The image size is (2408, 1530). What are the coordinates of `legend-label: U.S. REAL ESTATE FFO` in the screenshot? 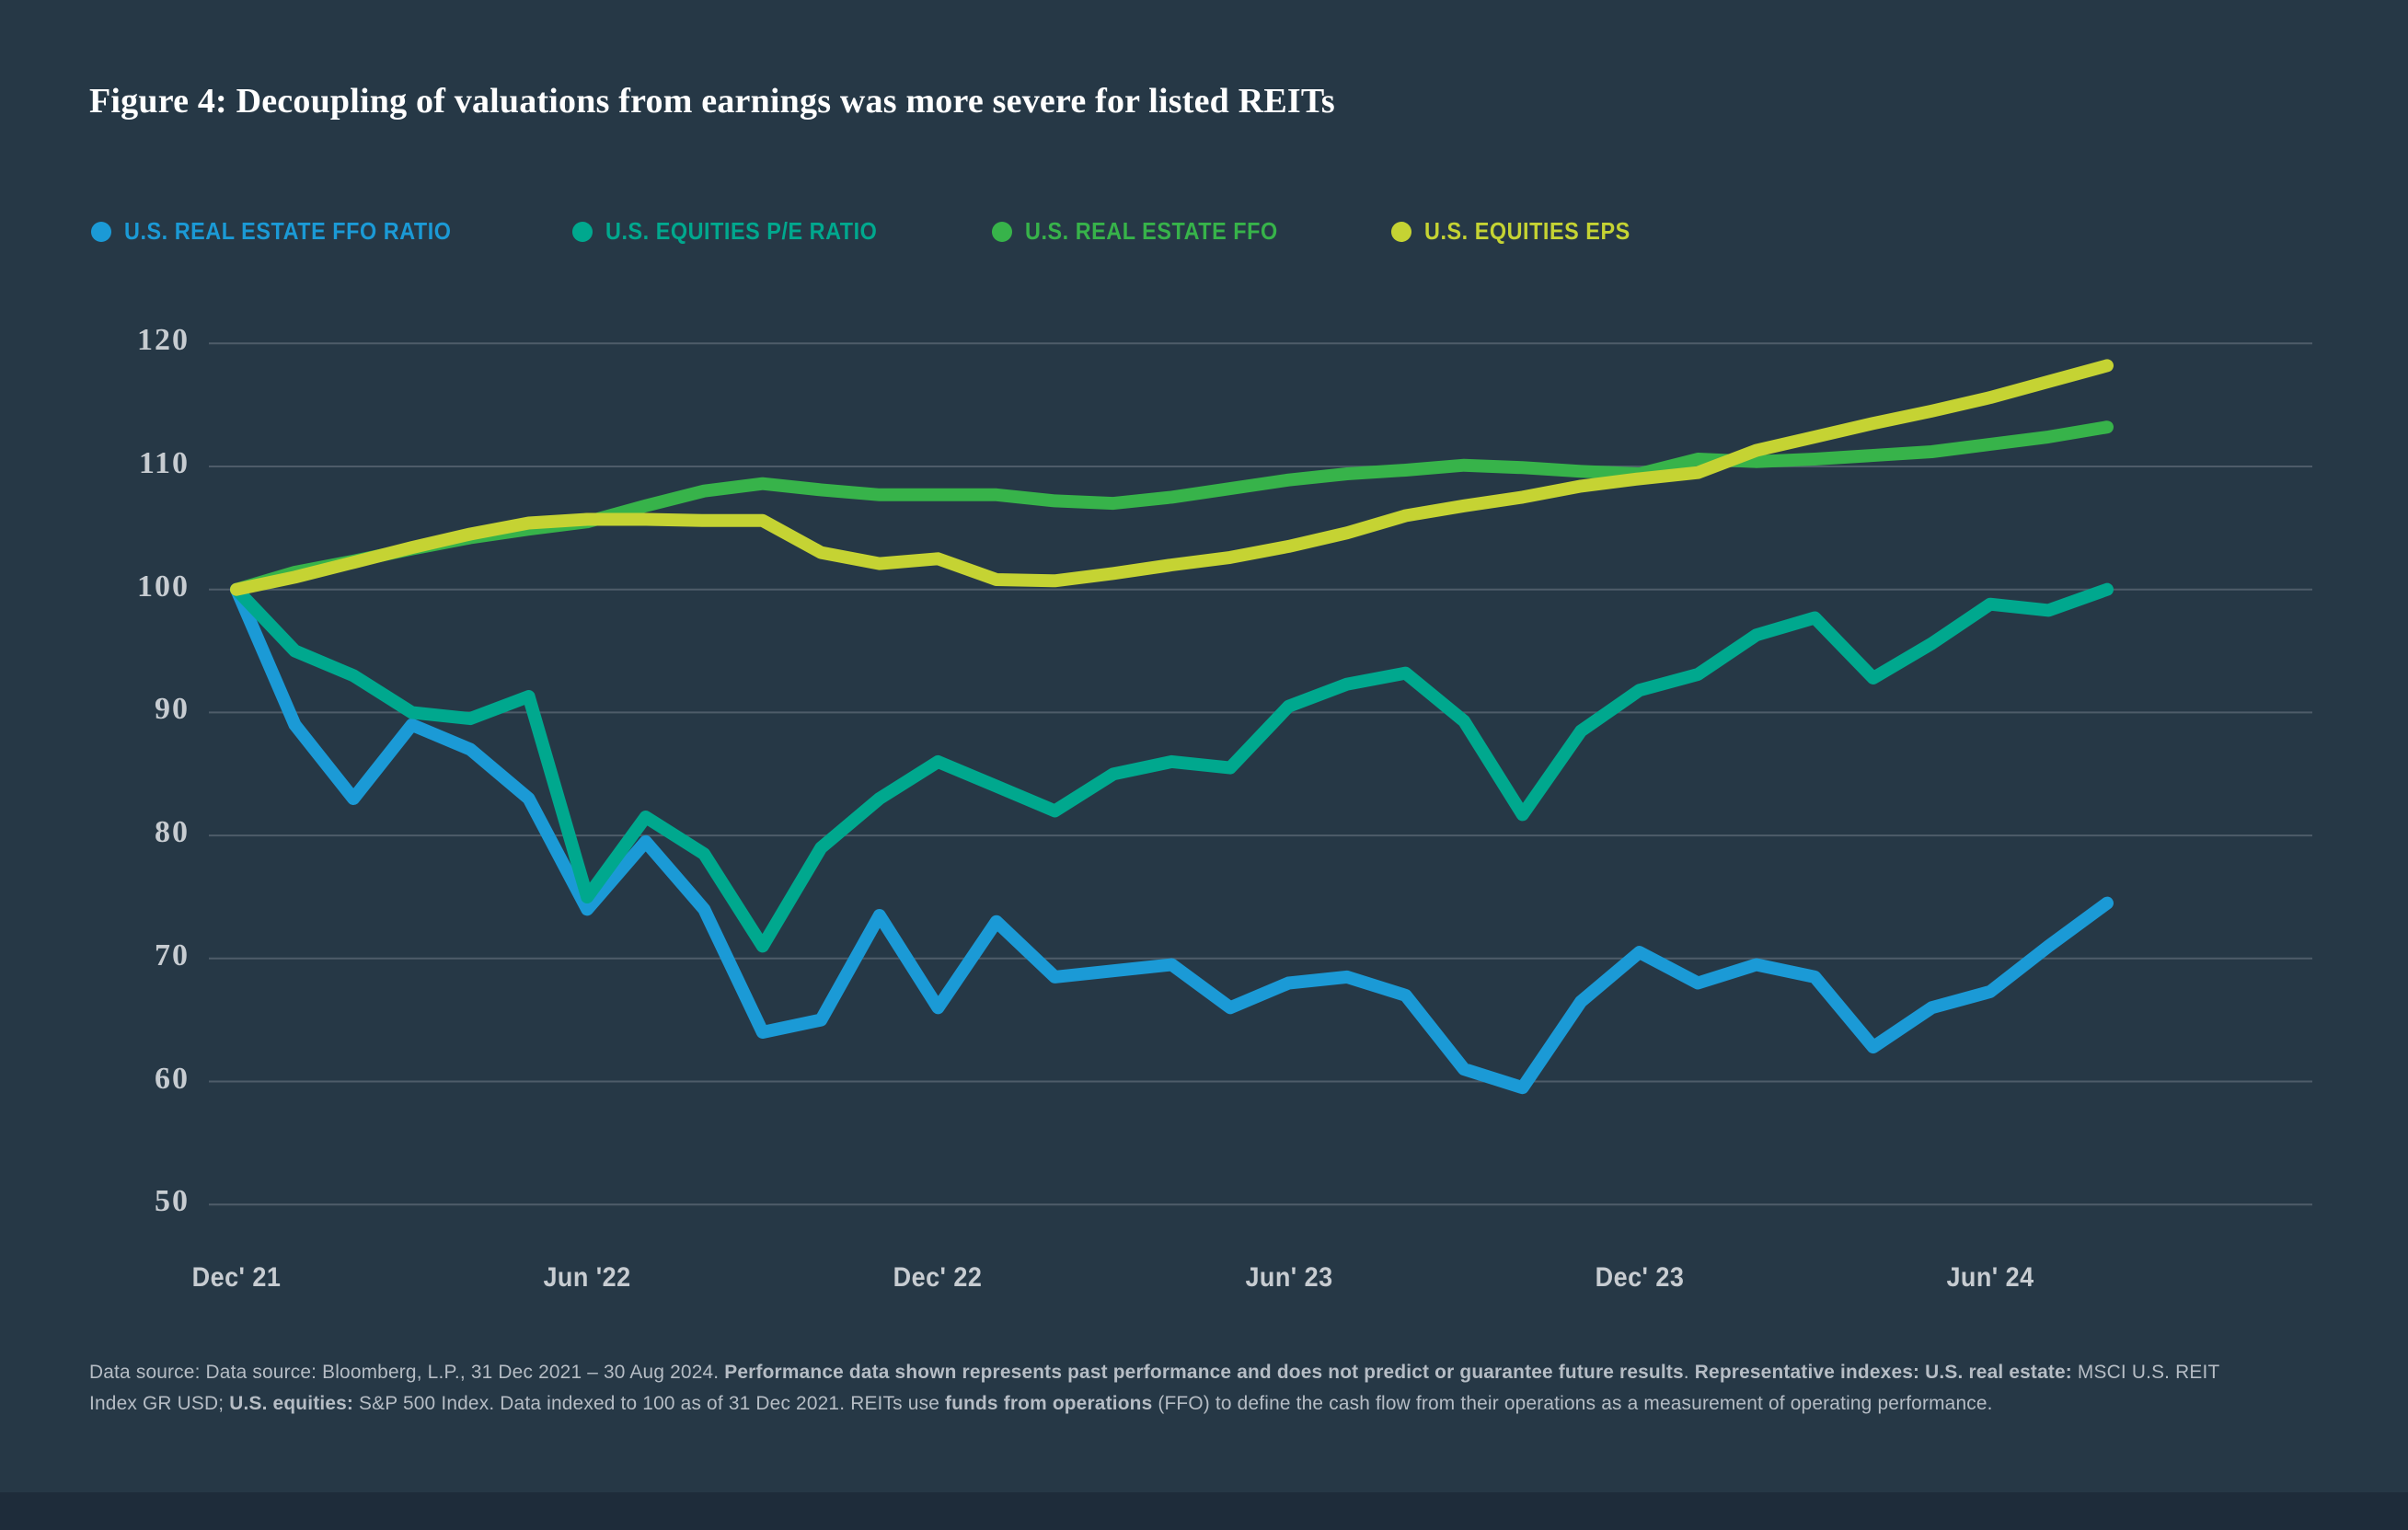 It's located at (1151, 231).